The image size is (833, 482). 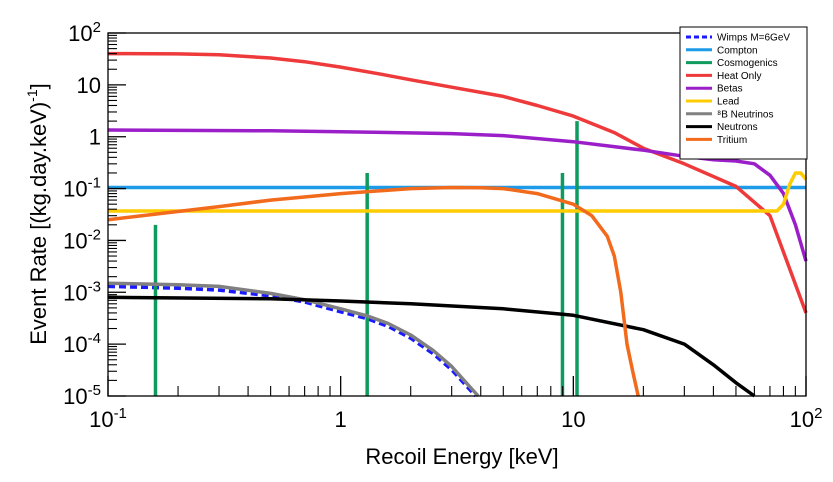 I want to click on legend-label-1: Compton, so click(x=737, y=50).